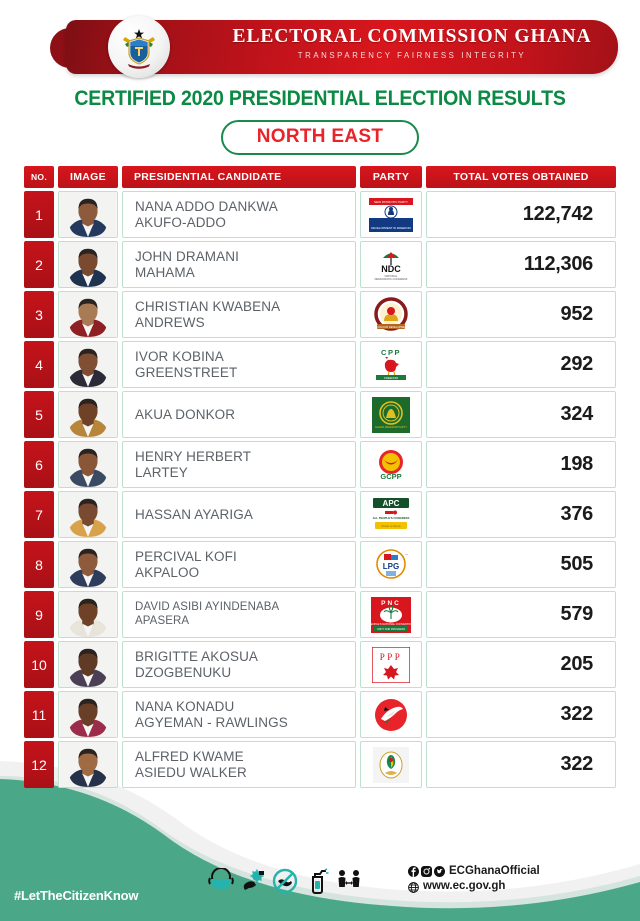 This screenshot has height=921, width=640. Describe the element at coordinates (521, 464) in the screenshot. I see `total-votes: 198` at that location.